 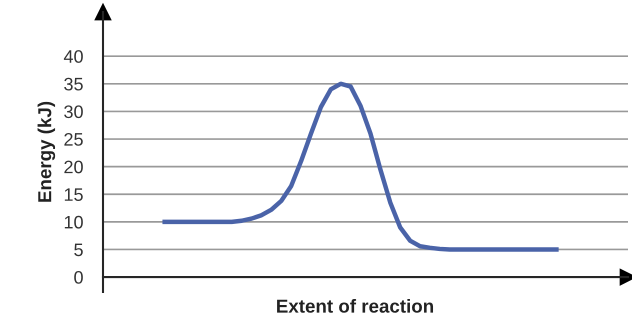 What do you see at coordinates (73, 84) in the screenshot?
I see `y-tick-label: 35` at bounding box center [73, 84].